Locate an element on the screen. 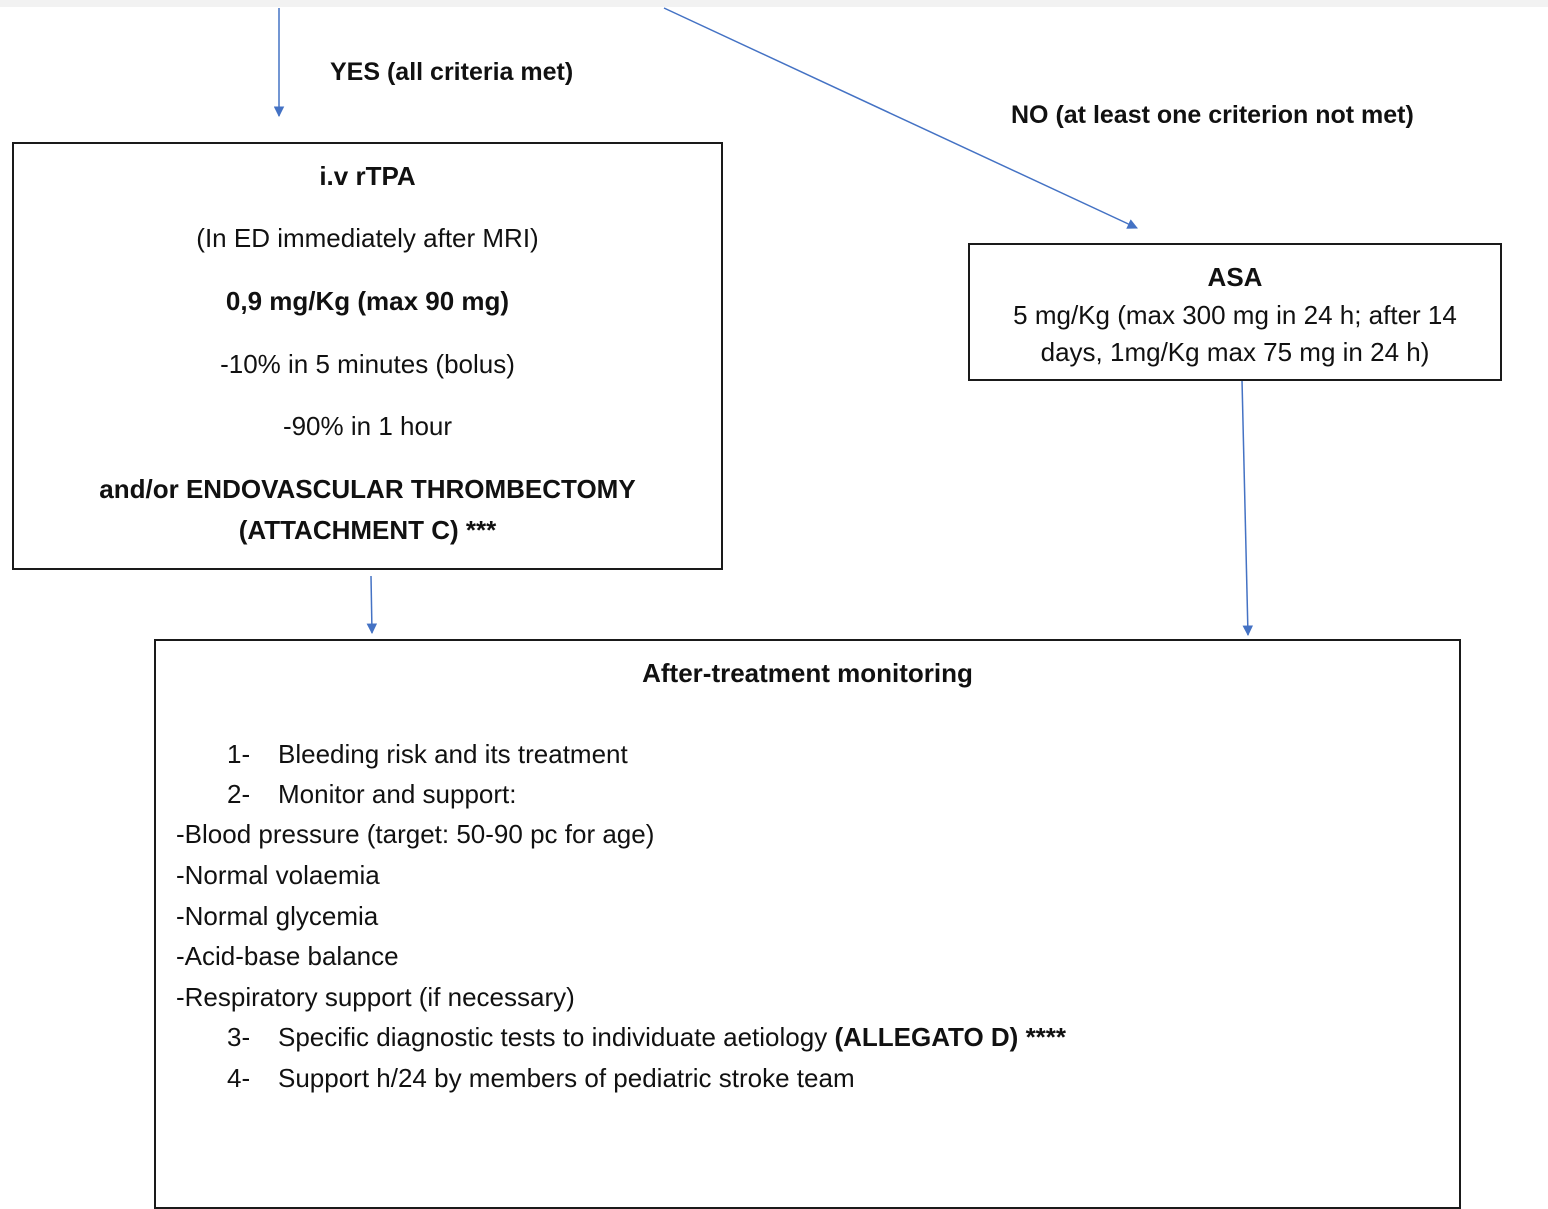 The height and width of the screenshot is (1209, 1548). asa-dose-line2: days, 1mg/Kg max 75 mg in 24 h) is located at coordinates (1235, 352).